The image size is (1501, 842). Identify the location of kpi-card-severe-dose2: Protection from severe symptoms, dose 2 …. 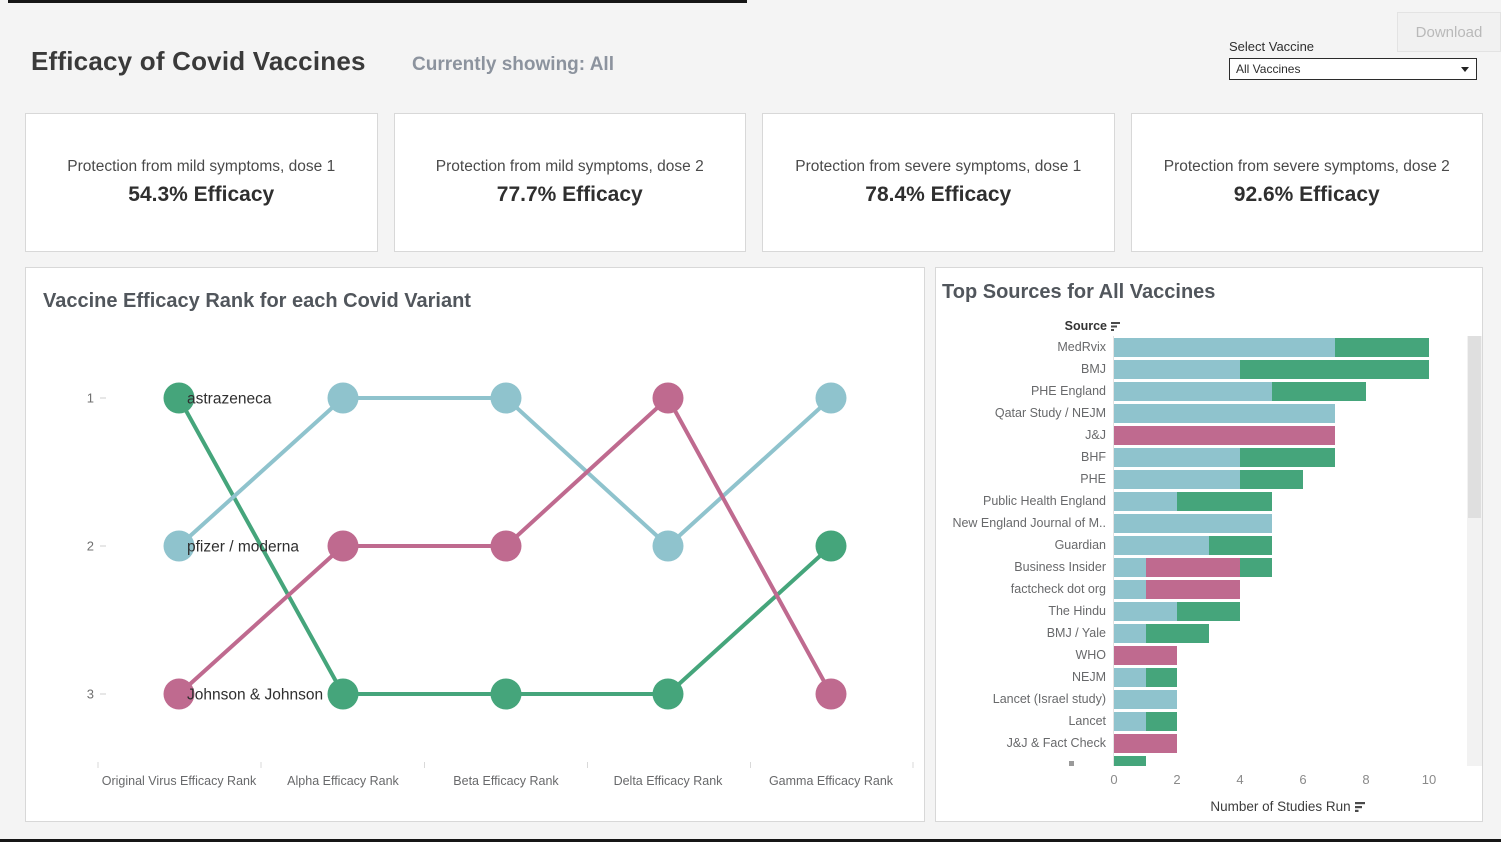
(1306, 182).